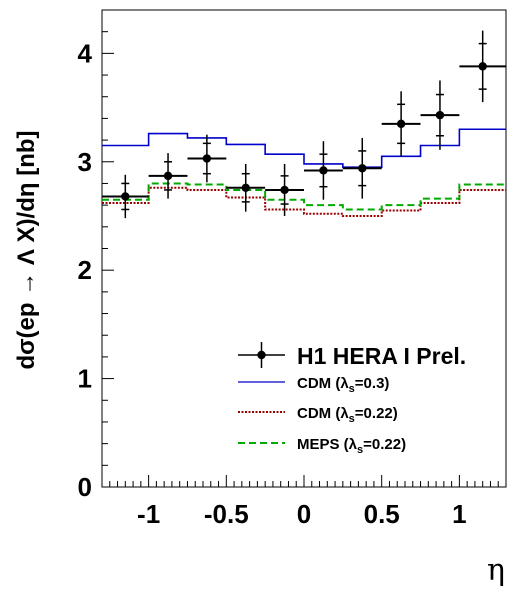 This screenshot has width=517, height=591. I want to click on legend-label: MEPS (λs=0.22), so click(351, 446).